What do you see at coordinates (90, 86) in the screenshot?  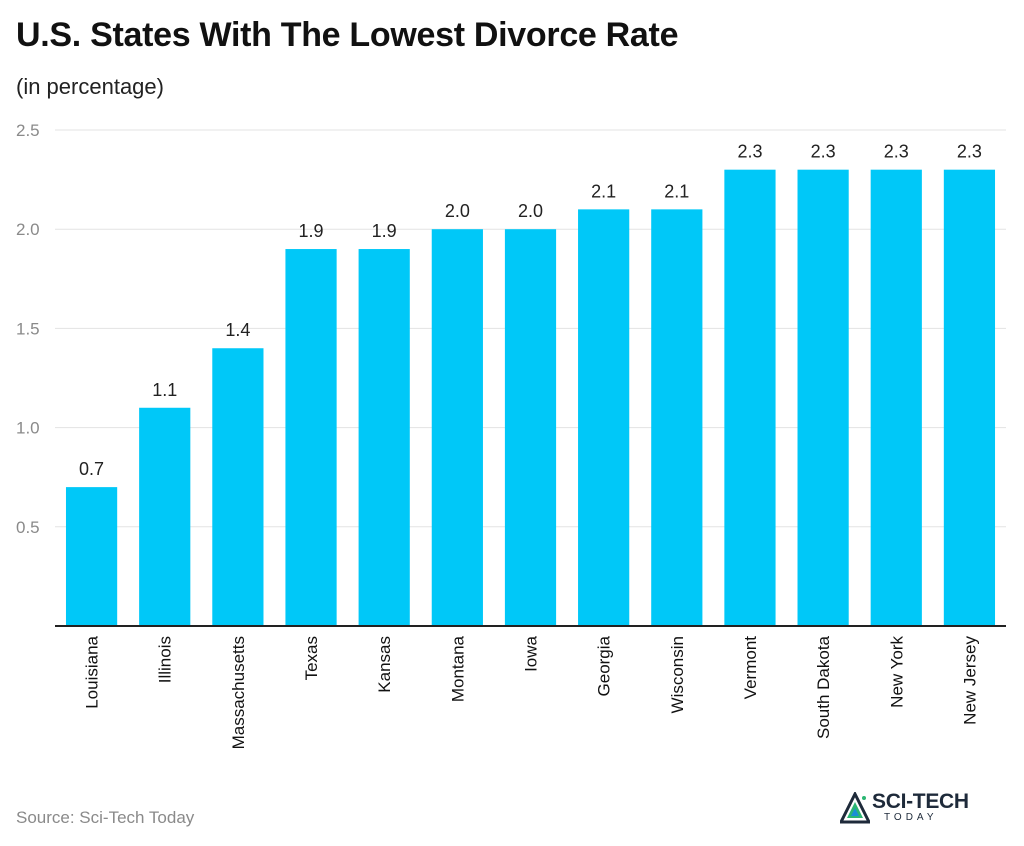 I see `chart-subtitle: (in percentage)` at bounding box center [90, 86].